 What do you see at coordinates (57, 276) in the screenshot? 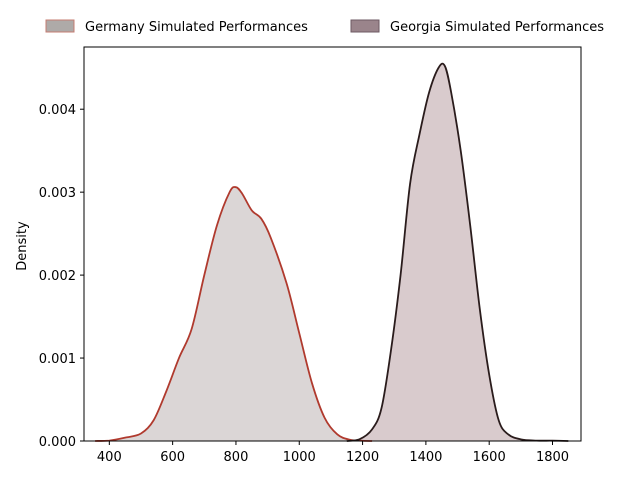
I see `y-tick-label: 0.002` at bounding box center [57, 276].